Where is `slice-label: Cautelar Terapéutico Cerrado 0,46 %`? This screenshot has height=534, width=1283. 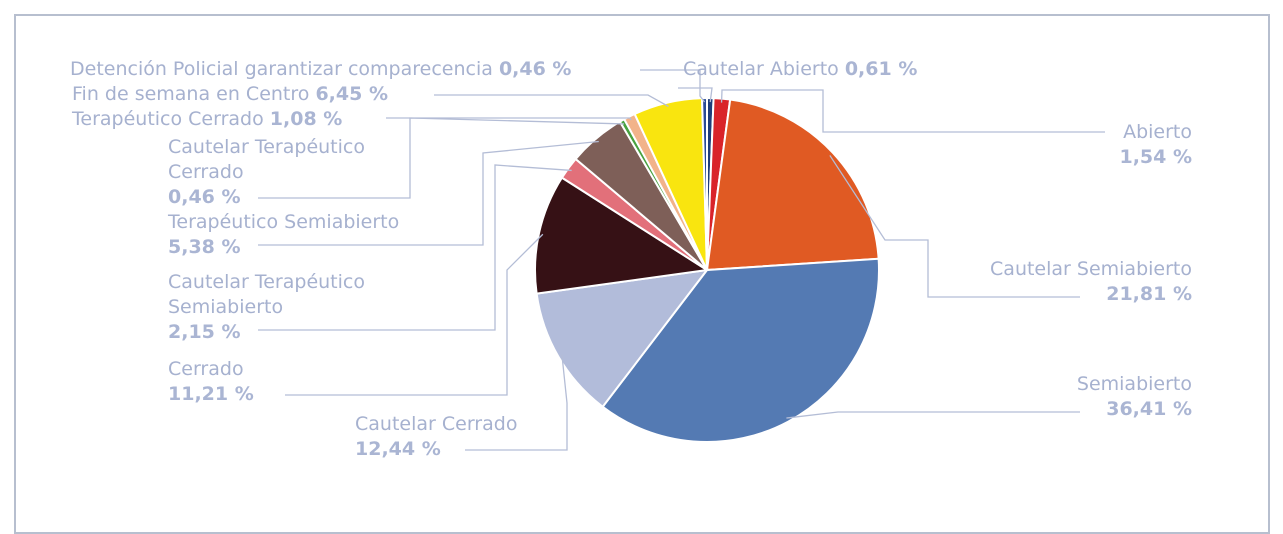
slice-label: Cautelar Terapéutico Cerrado 0,46 % is located at coordinates (283, 172).